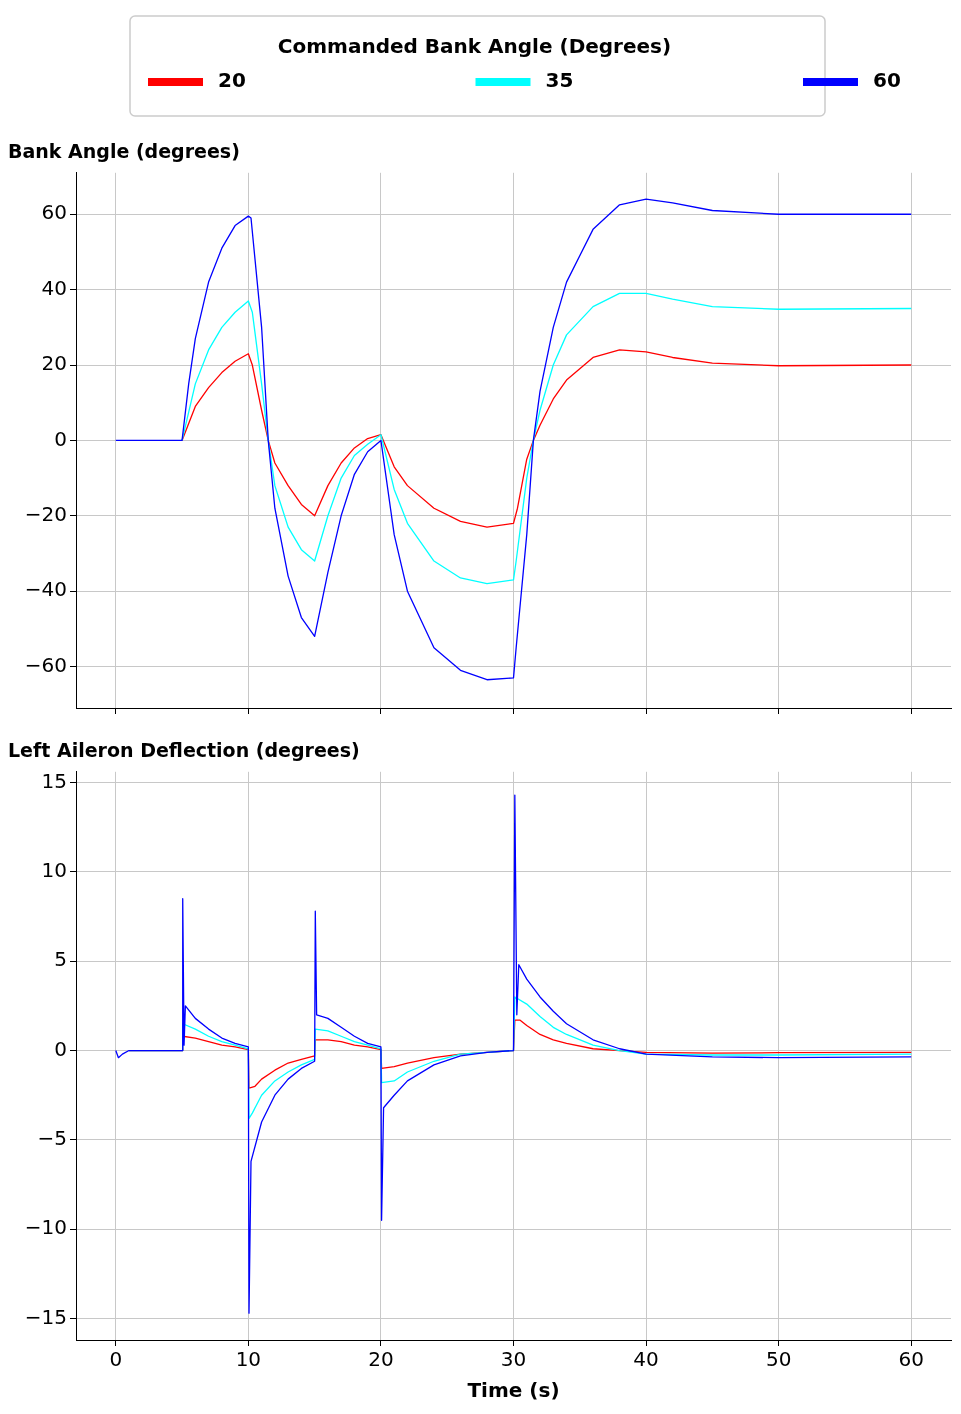 The height and width of the screenshot is (1414, 961). What do you see at coordinates (248, 1359) in the screenshot?
I see `x-tick-label: 10` at bounding box center [248, 1359].